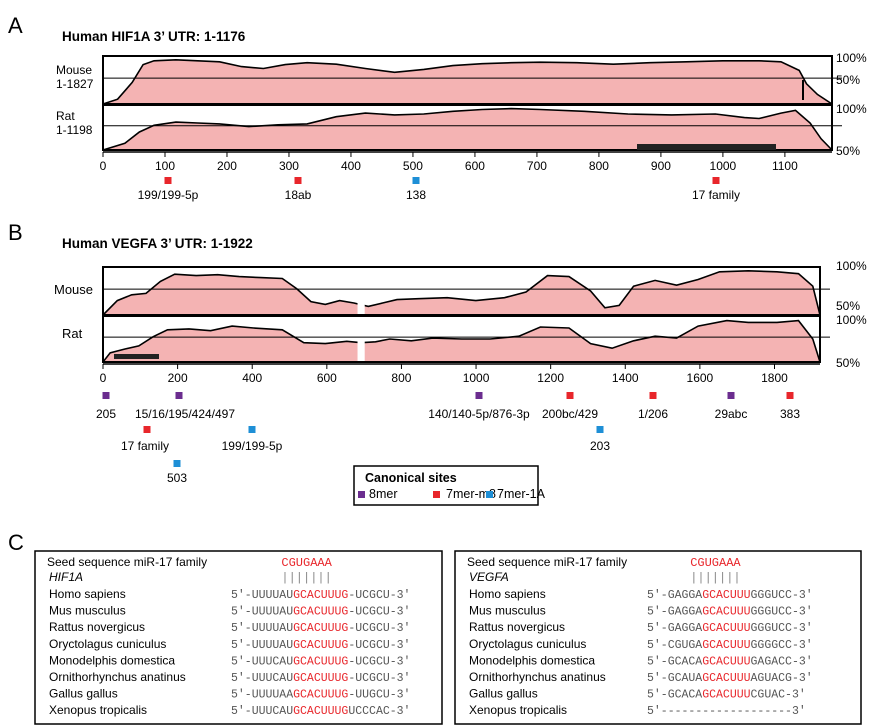  I want to click on utr-sequence: 5′-GCACAGCACUUUCGUAC-3′, so click(726, 695).